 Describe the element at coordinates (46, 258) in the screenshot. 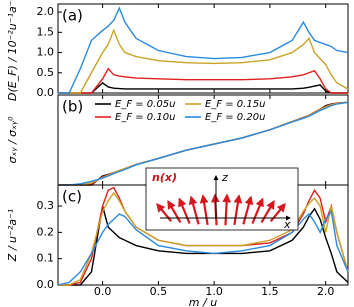

I see `y-tick-label: 0.1` at that location.